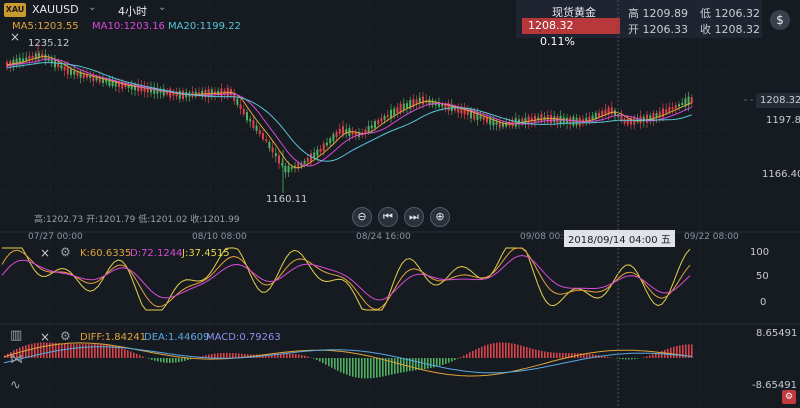  I want to click on macd-diff: DIFF:1.84241, so click(113, 337).